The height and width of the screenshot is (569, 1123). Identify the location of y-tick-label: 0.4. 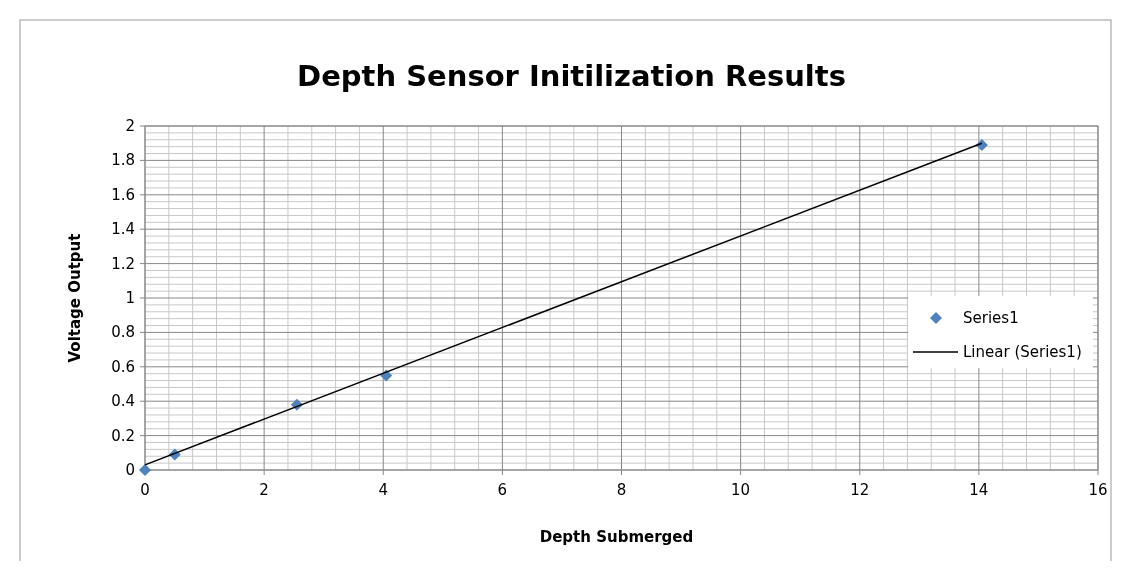
(123, 401).